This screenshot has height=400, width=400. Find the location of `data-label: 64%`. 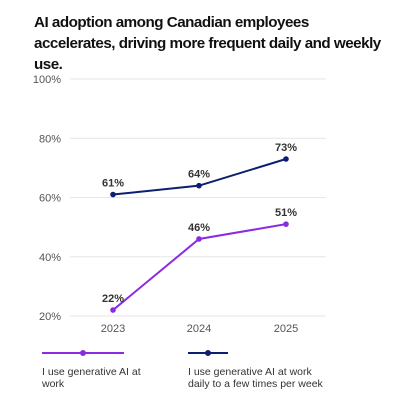

data-label: 64% is located at coordinates (199, 175).